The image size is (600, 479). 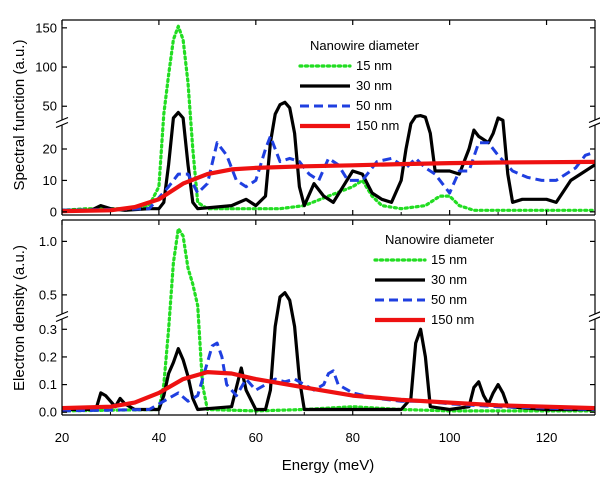 I want to click on x-tick-label: 20, so click(x=62, y=437).